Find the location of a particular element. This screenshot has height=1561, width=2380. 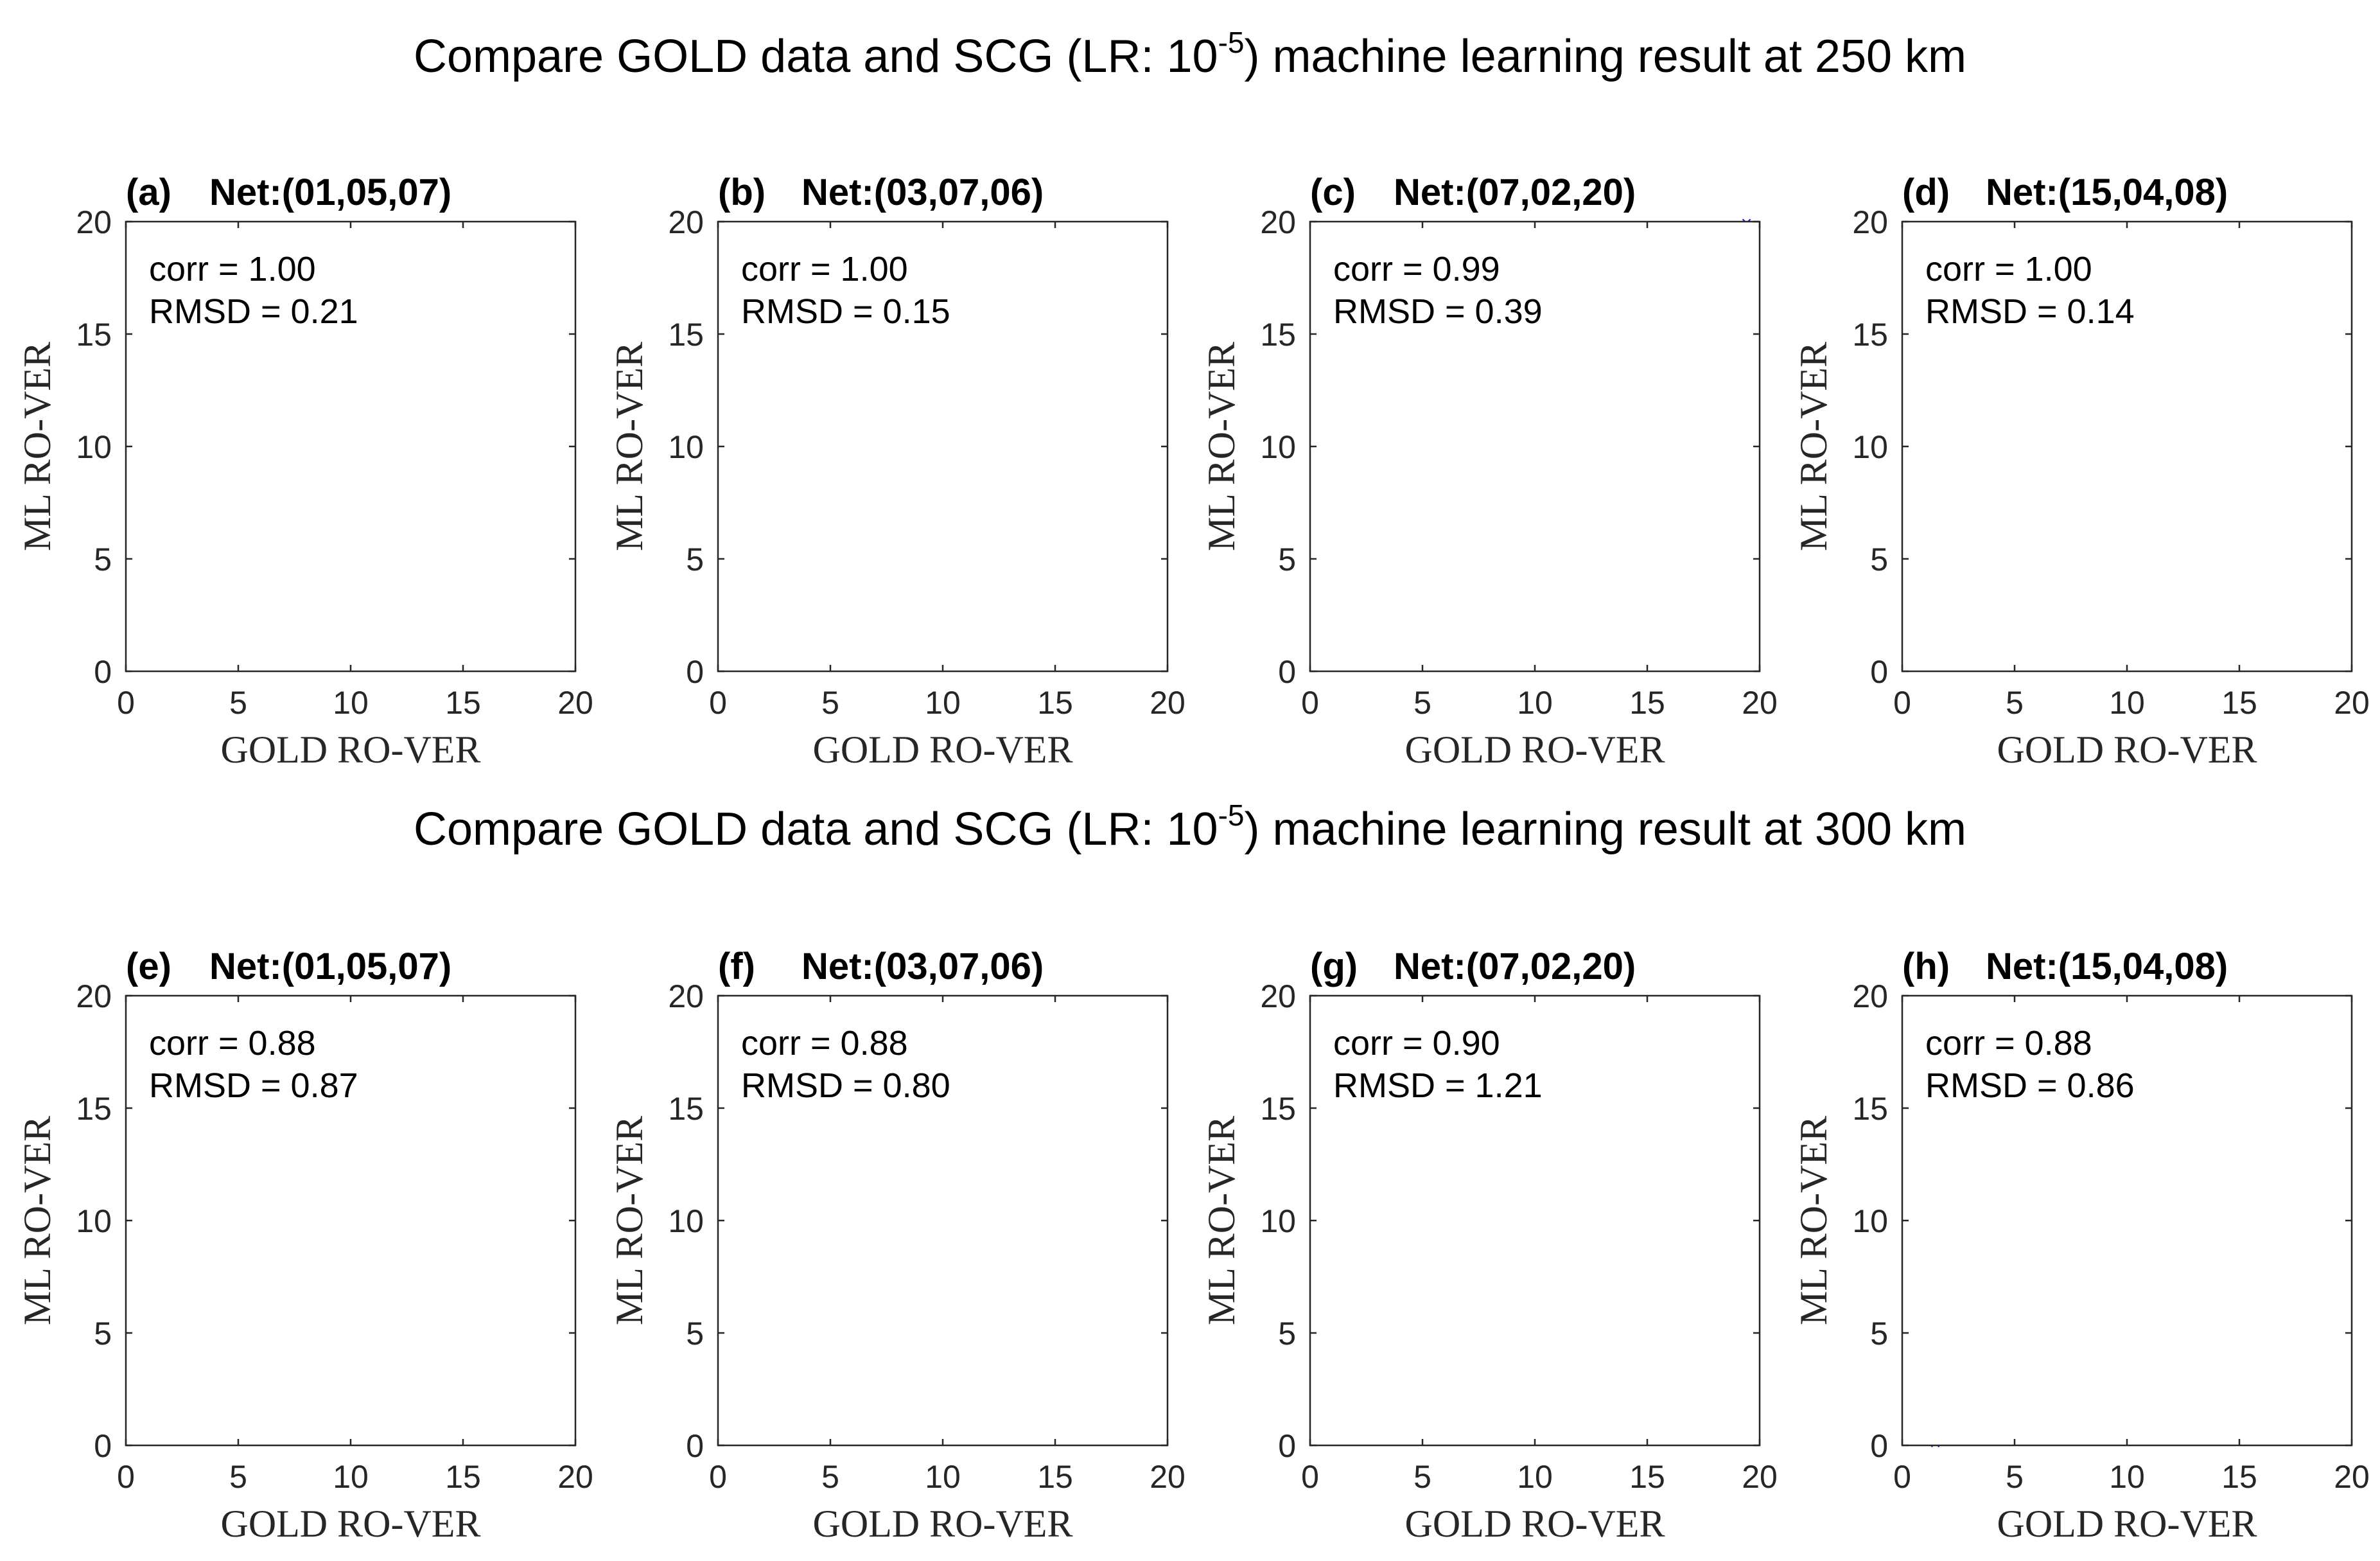

corr-annotation: corr = 0.99 is located at coordinates (1416, 269).